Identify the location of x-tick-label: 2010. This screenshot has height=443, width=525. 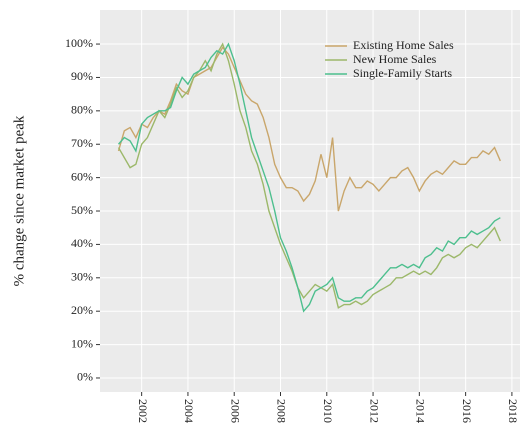
(328, 411).